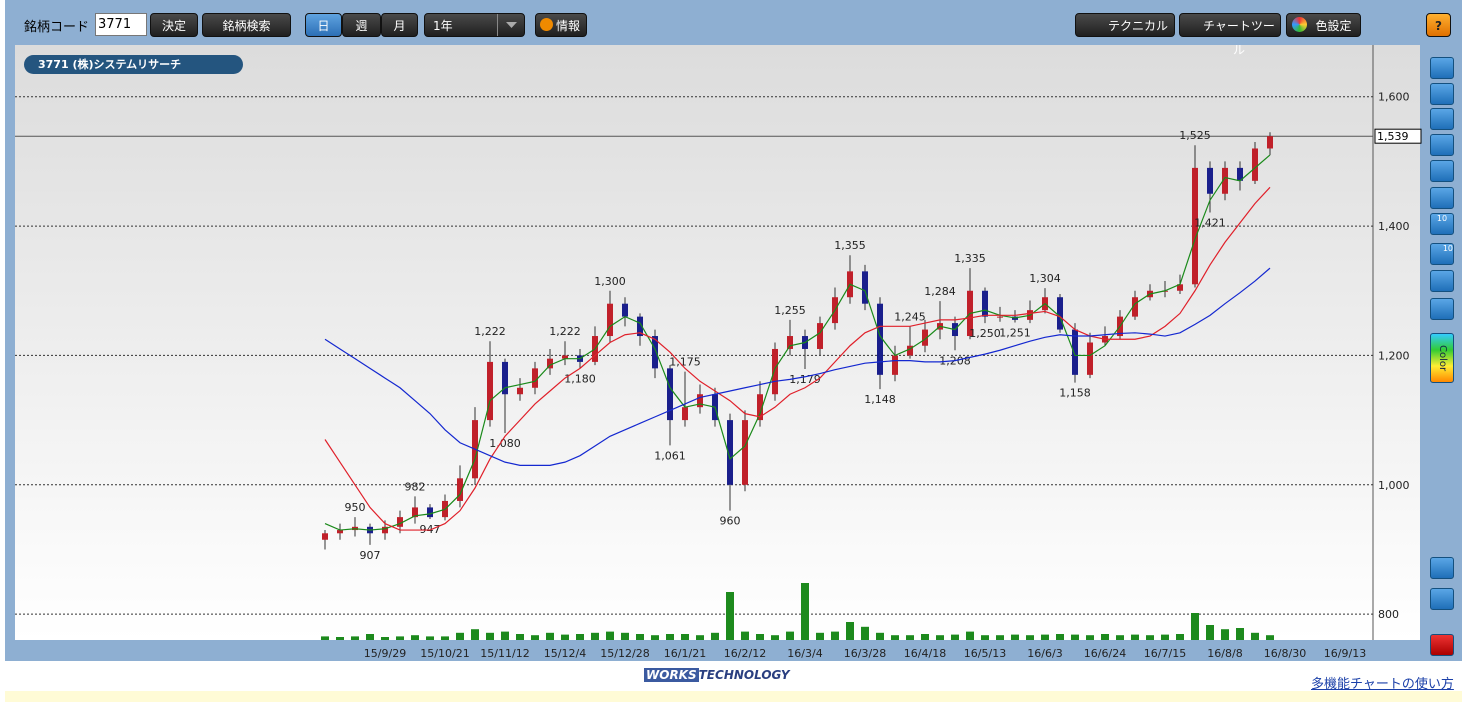 This screenshot has height=702, width=1469. Describe the element at coordinates (1442, 599) in the screenshot. I see `zoom-out` at that location.